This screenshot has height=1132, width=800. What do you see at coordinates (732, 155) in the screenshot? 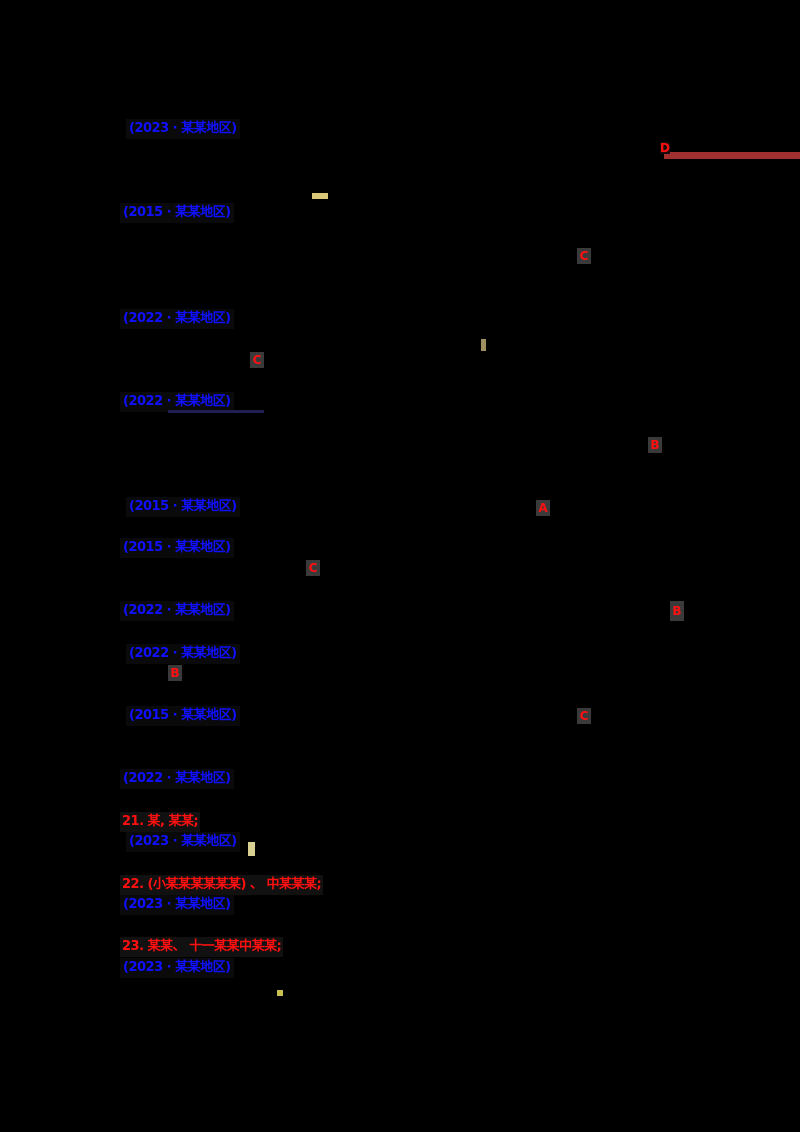
I see `horizontal-rule` at bounding box center [732, 155].